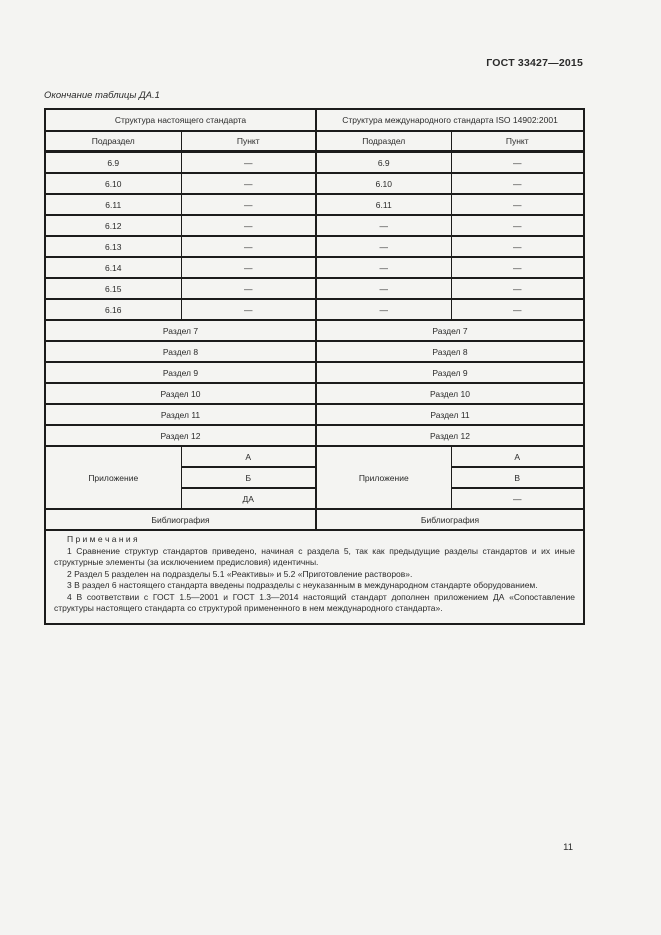 The height and width of the screenshot is (935, 661). Describe the element at coordinates (113, 309) in the screenshot. I see `table-cell: 6.16` at that location.